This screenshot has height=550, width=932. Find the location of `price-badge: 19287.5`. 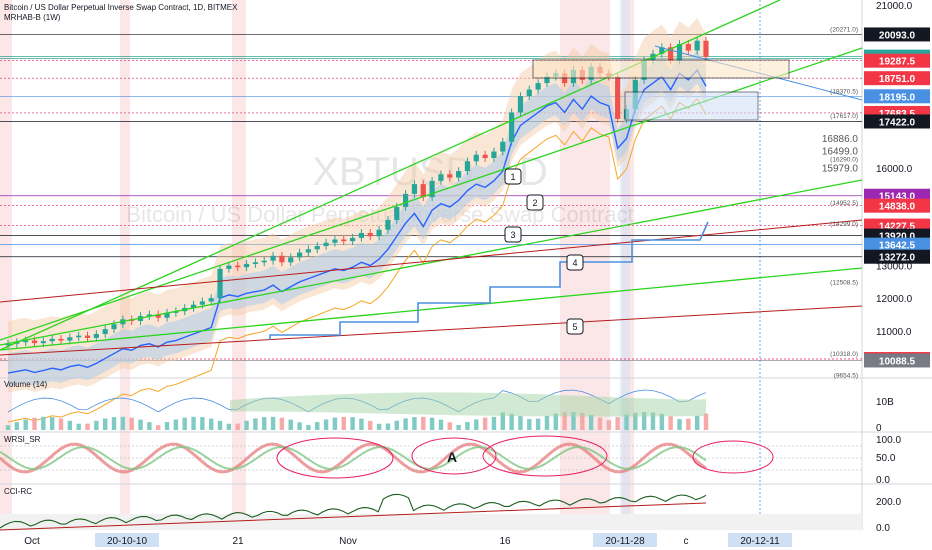

price-badge: 19287.5 is located at coordinates (897, 60).